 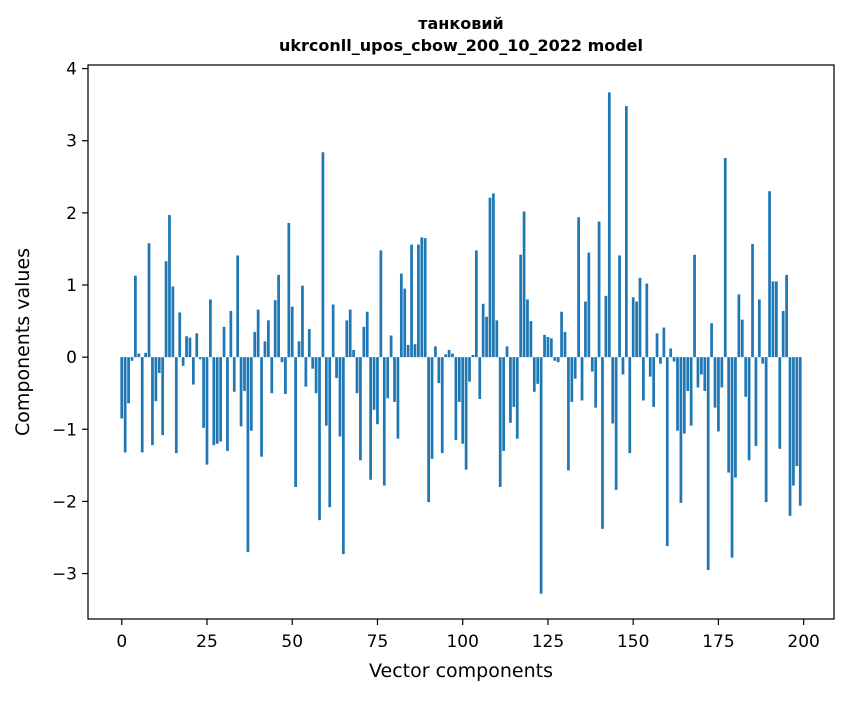 I want to click on x-tick-label-100: 100, so click(x=462, y=642).